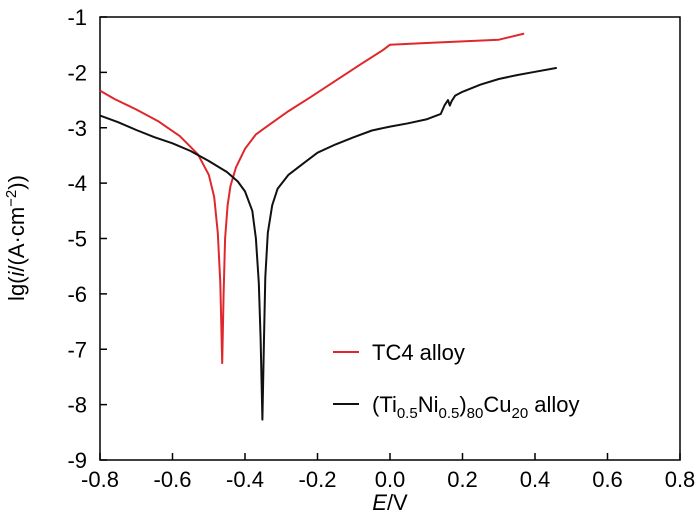 The height and width of the screenshot is (530, 700). I want to click on legend-label-part: Ni, so click(428, 404).